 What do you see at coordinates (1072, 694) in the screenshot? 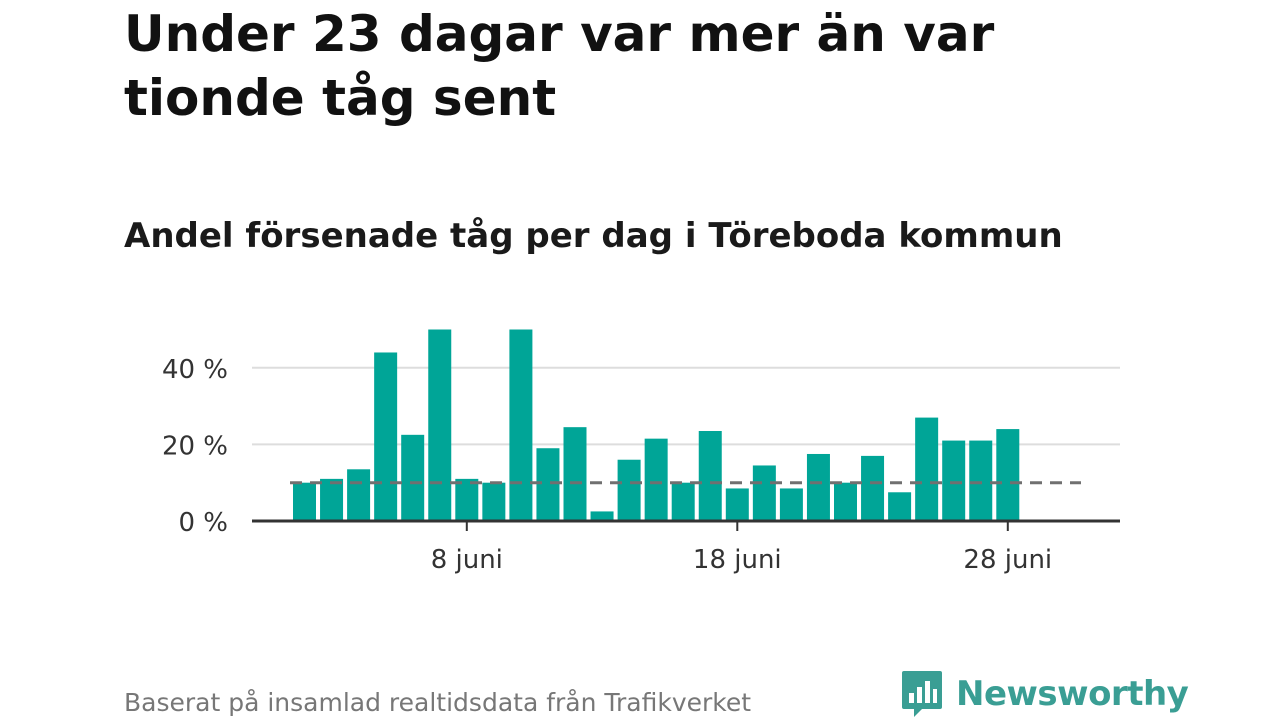
I see `newsworthy-logo-text: Newsworthy` at bounding box center [1072, 694].